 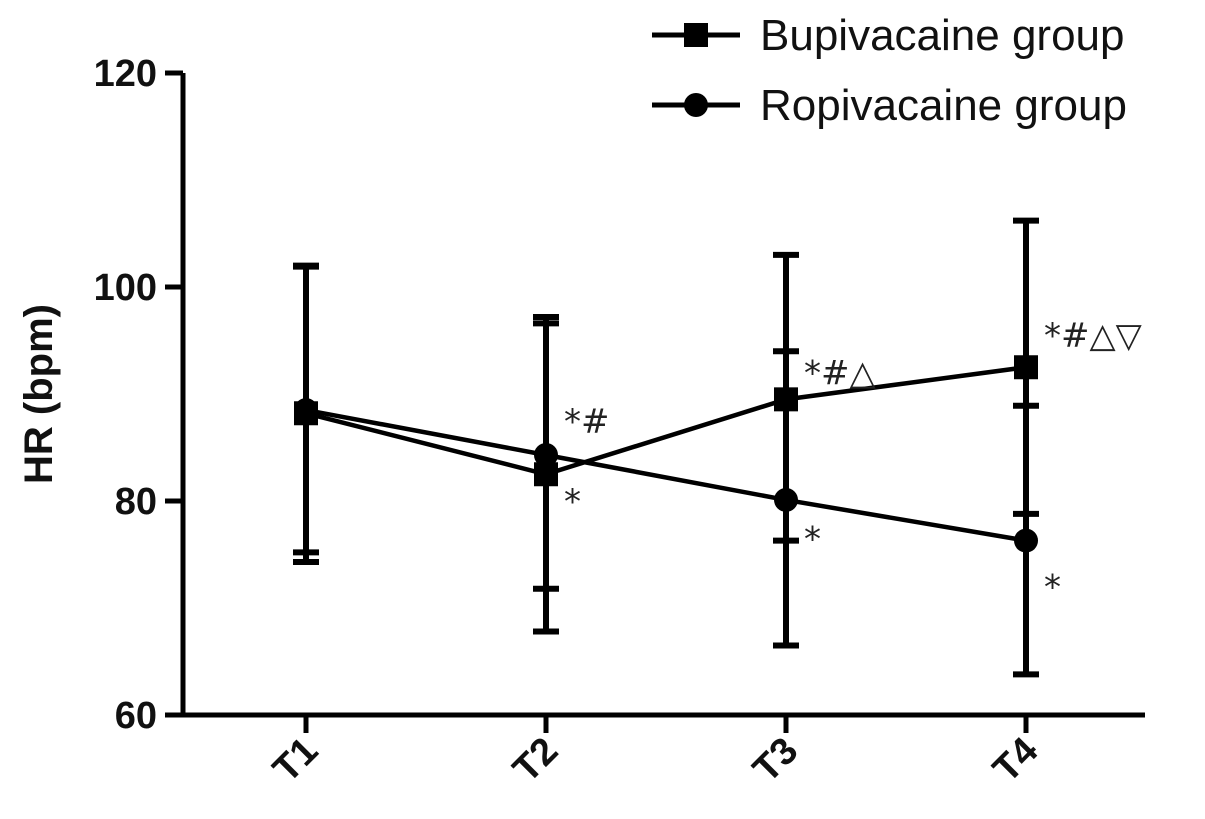 I want to click on y-tick-label: 100, so click(x=125, y=288).